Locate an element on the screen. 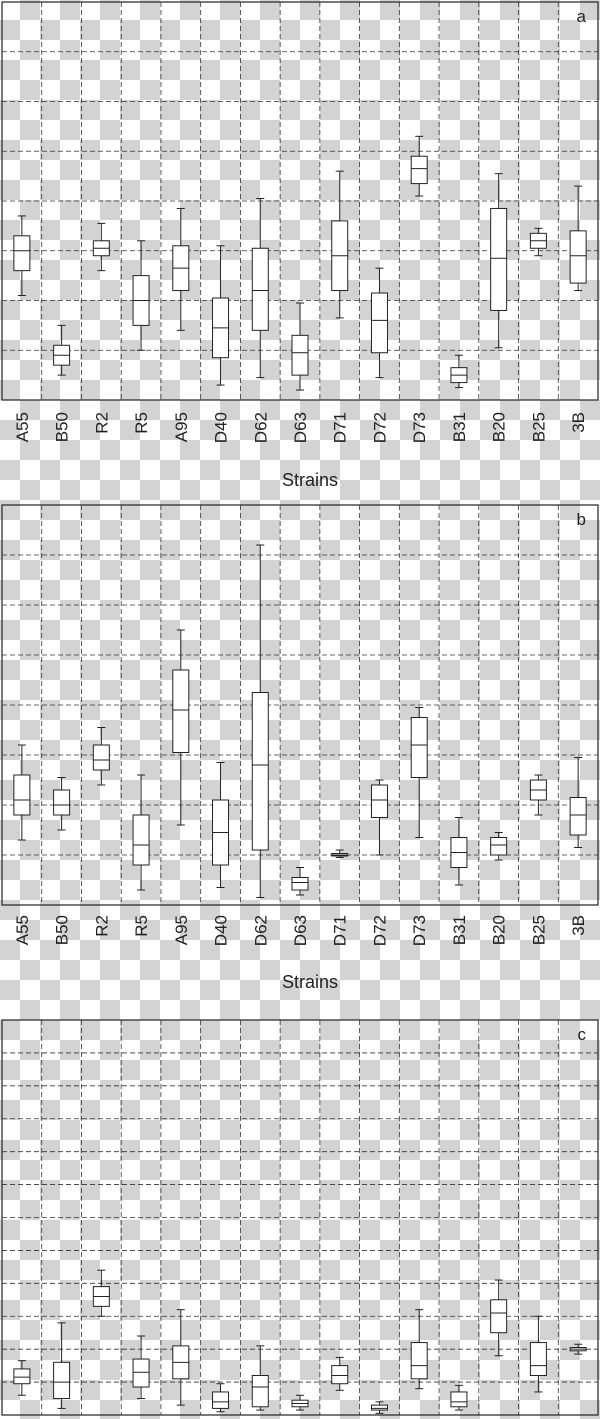 Image resolution: width=600 pixels, height=1419 pixels. tick-label: D62 is located at coordinates (260, 427).